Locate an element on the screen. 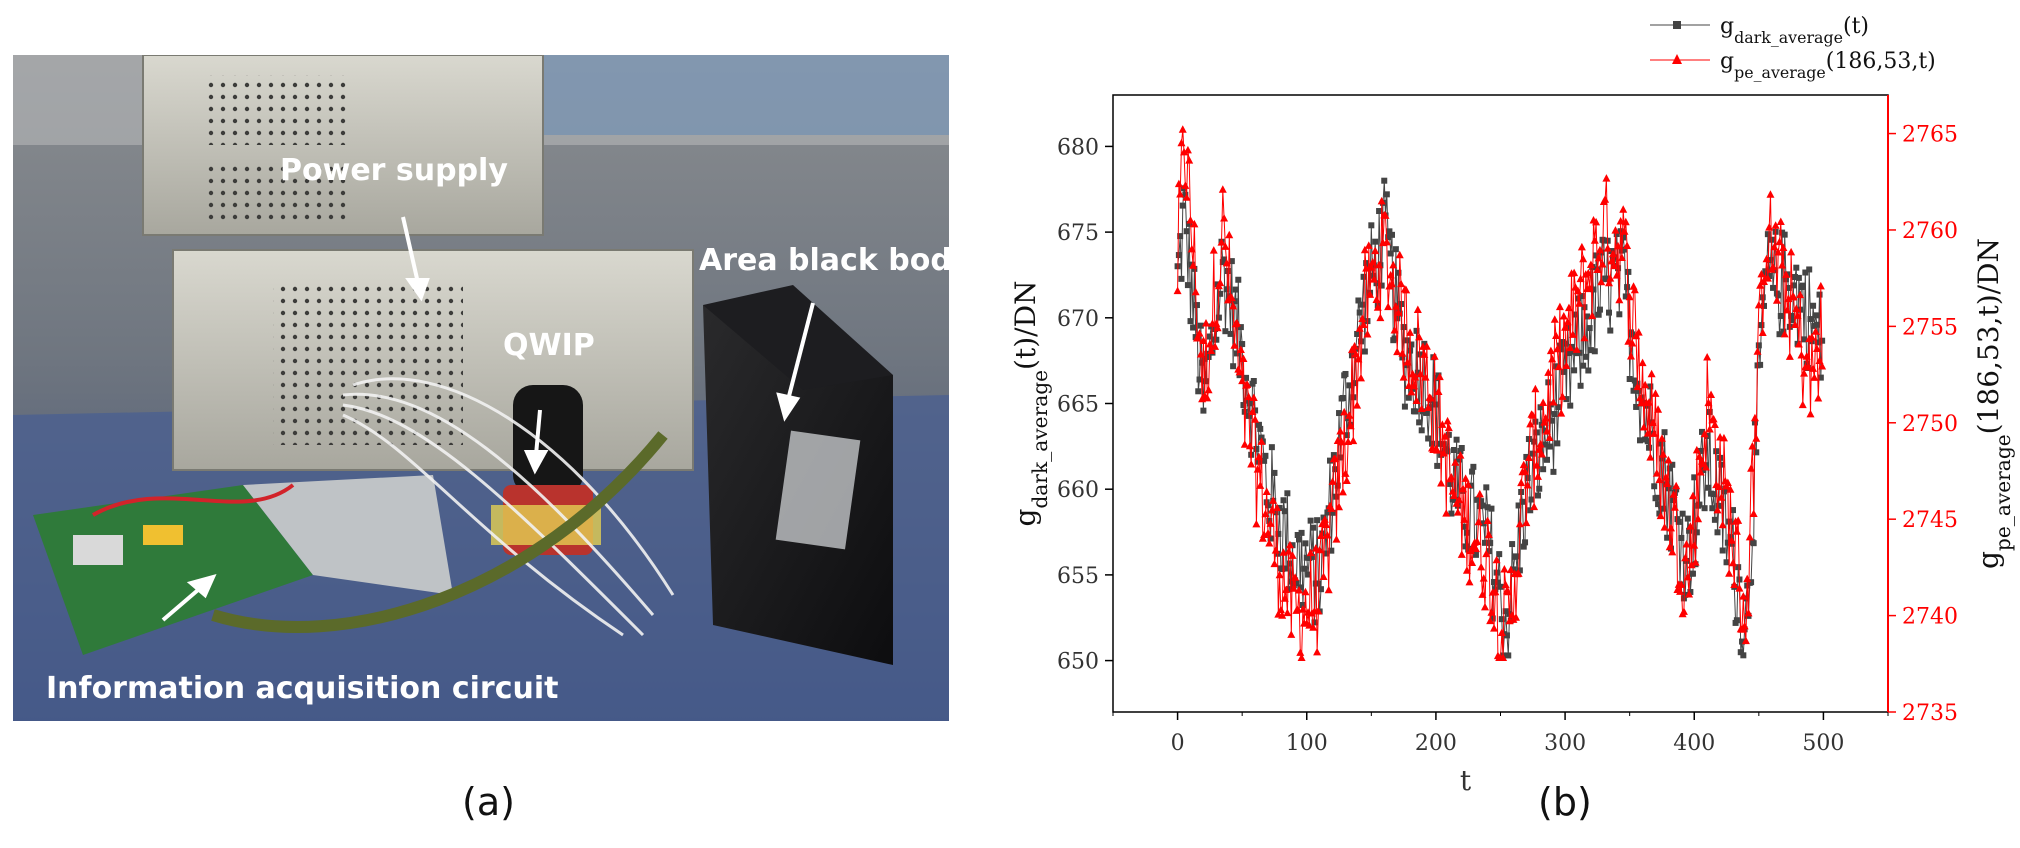 The height and width of the screenshot is (848, 2020). y-right-tick-label: 2750 is located at coordinates (1930, 424).